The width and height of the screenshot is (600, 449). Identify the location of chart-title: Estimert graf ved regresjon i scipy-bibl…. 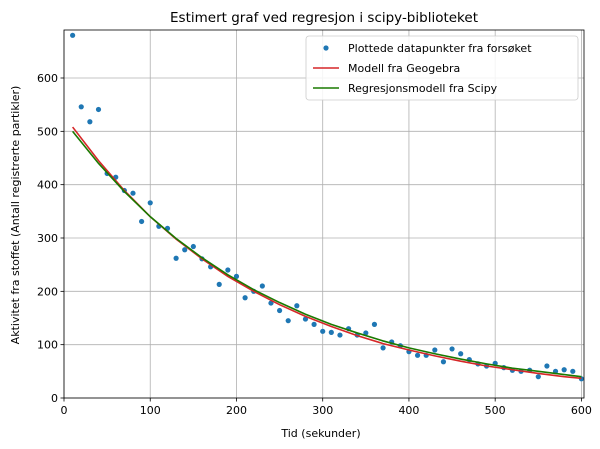
(324, 18).